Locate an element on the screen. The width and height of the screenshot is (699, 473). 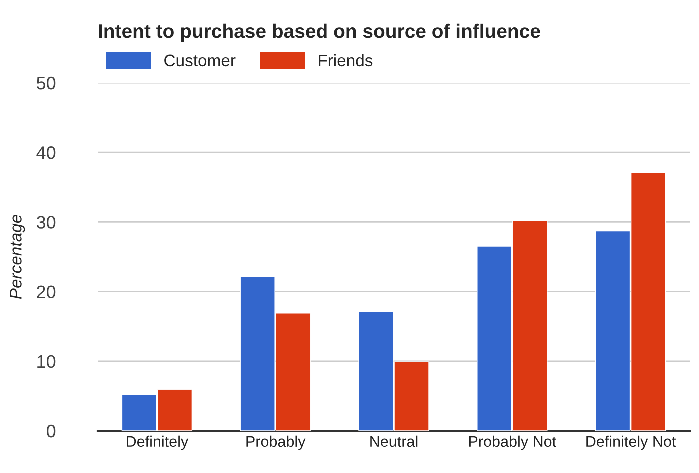
legend-label: Customer is located at coordinates (200, 60).